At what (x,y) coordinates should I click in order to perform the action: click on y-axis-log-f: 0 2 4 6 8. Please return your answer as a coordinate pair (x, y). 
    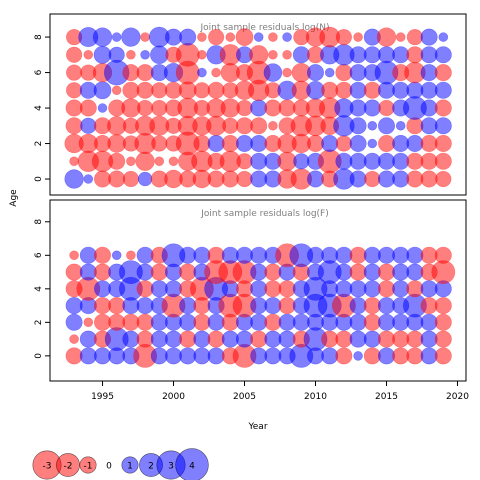
    Looking at the image, I should click on (42, 289).